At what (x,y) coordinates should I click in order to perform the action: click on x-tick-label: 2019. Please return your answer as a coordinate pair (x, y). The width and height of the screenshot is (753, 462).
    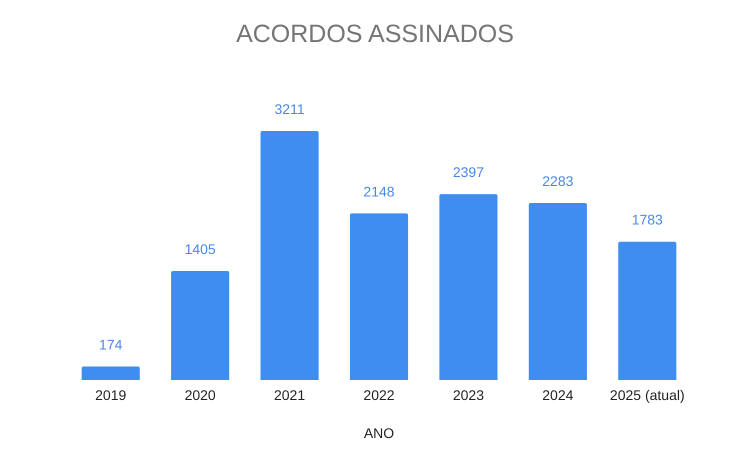
    Looking at the image, I should click on (110, 395).